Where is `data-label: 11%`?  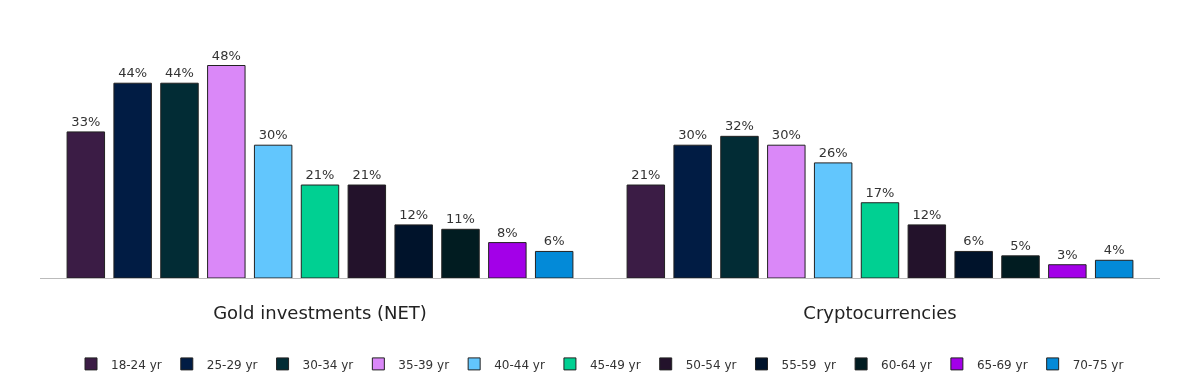 data-label: 11% is located at coordinates (460, 219).